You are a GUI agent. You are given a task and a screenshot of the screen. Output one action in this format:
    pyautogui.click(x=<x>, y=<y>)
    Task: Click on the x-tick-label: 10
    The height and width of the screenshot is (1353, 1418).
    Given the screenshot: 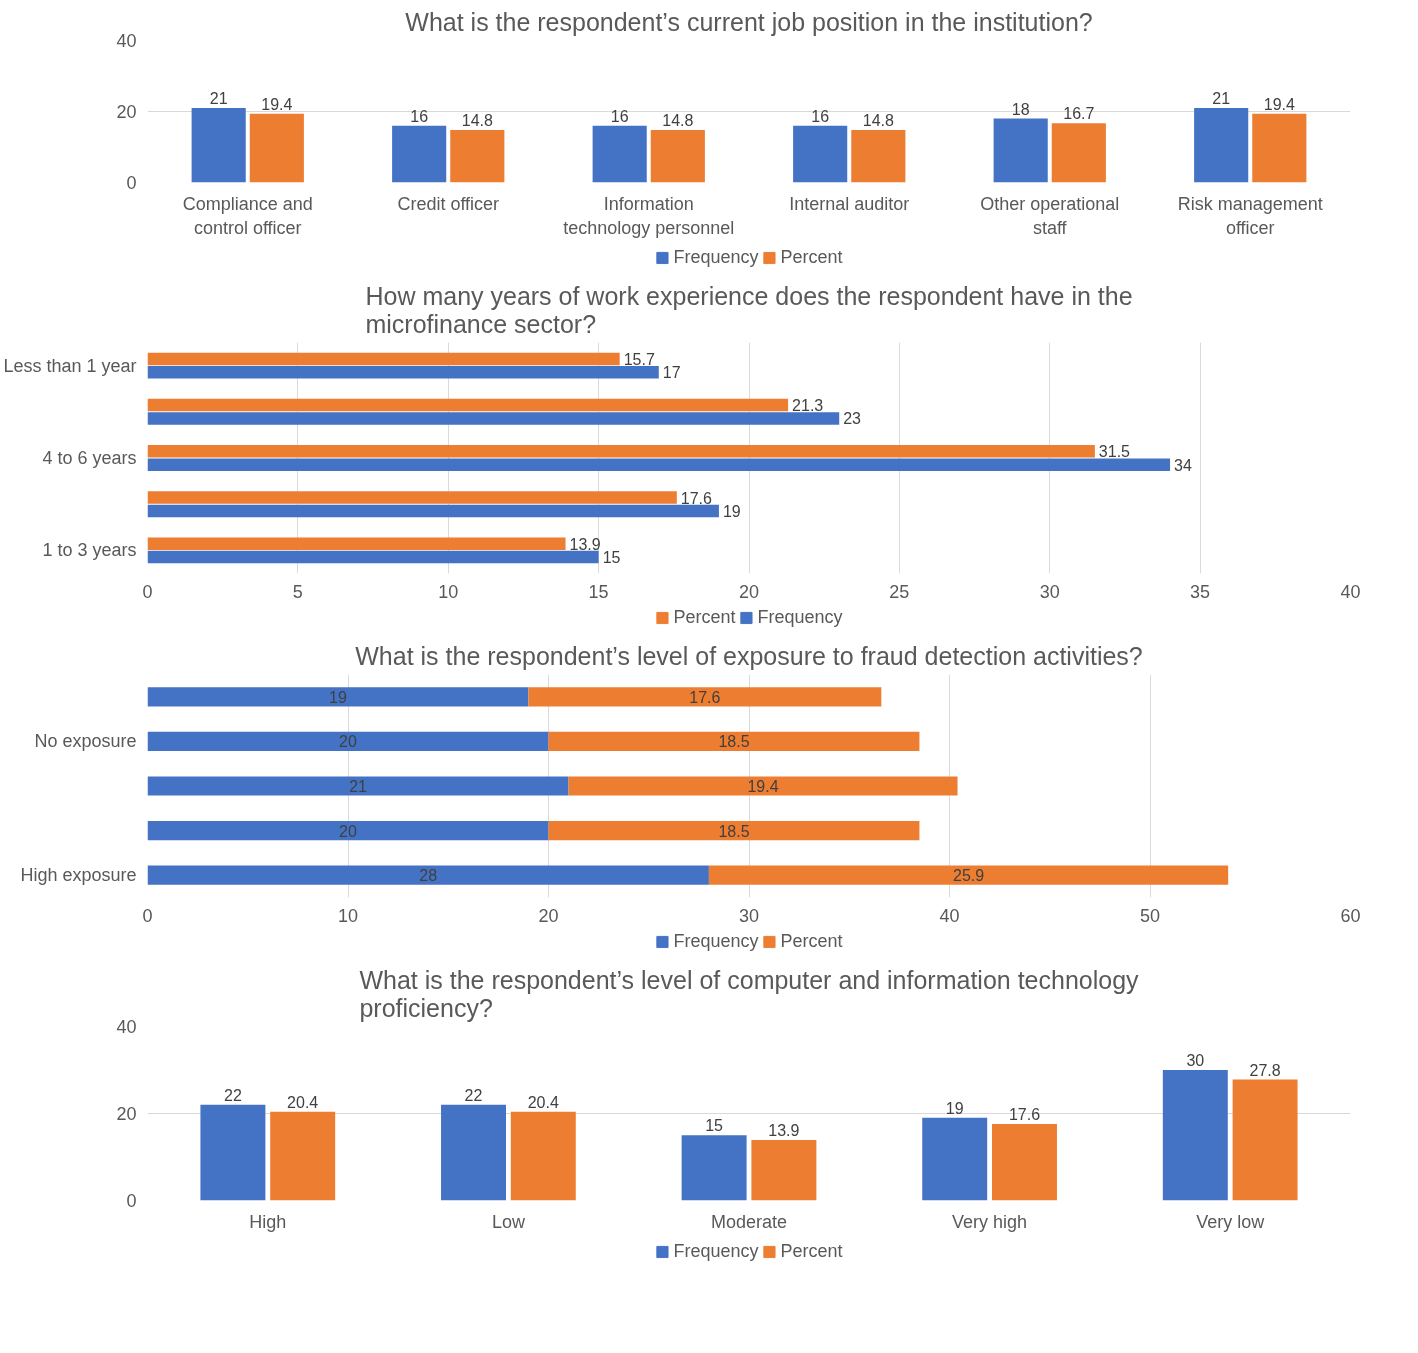 What is the action you would take?
    pyautogui.click(x=448, y=591)
    